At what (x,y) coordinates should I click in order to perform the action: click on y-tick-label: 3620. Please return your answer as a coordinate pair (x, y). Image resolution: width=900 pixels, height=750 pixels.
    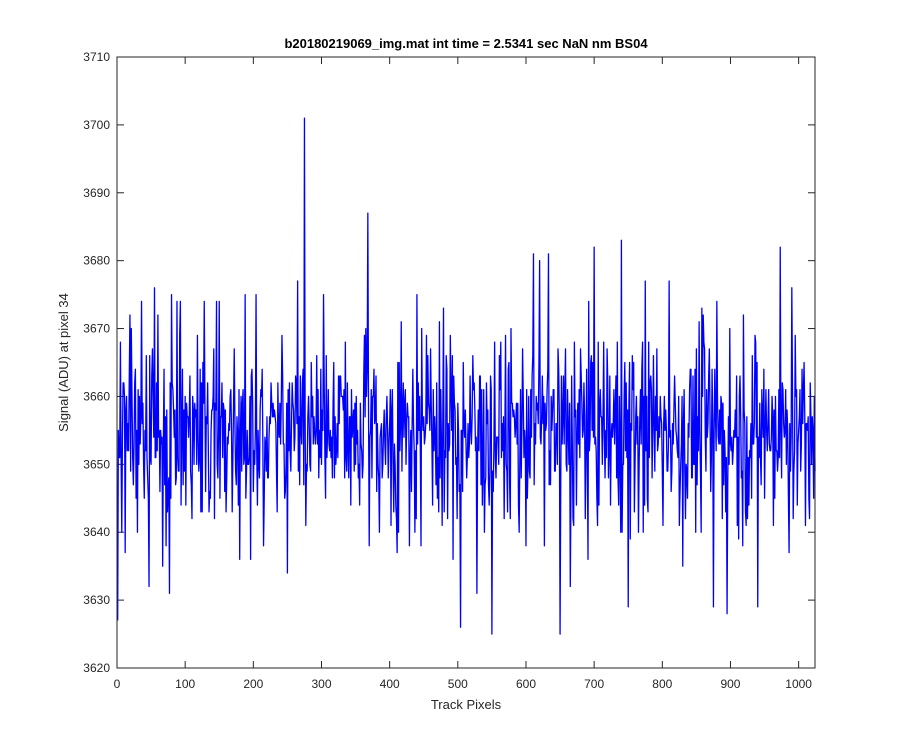
    Looking at the image, I should click on (96, 668).